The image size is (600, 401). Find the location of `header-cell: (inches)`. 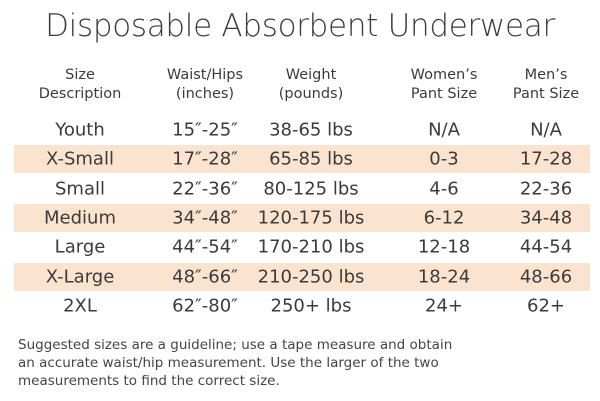

header-cell: (inches) is located at coordinates (205, 94).